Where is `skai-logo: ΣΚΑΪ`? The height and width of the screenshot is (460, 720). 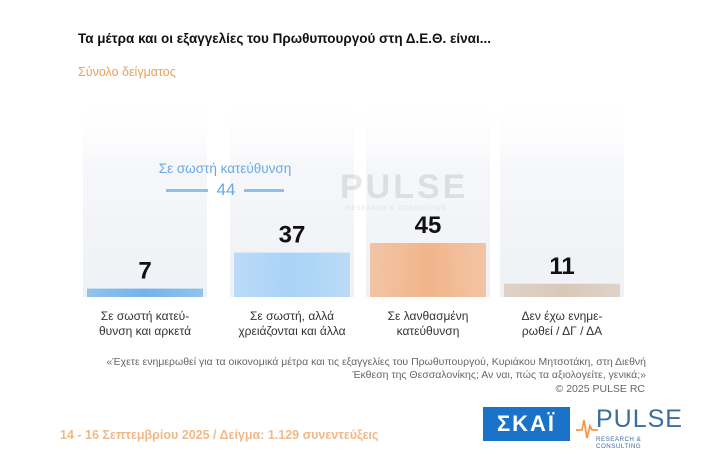
skai-logo: ΣΚΑΪ is located at coordinates (526, 424).